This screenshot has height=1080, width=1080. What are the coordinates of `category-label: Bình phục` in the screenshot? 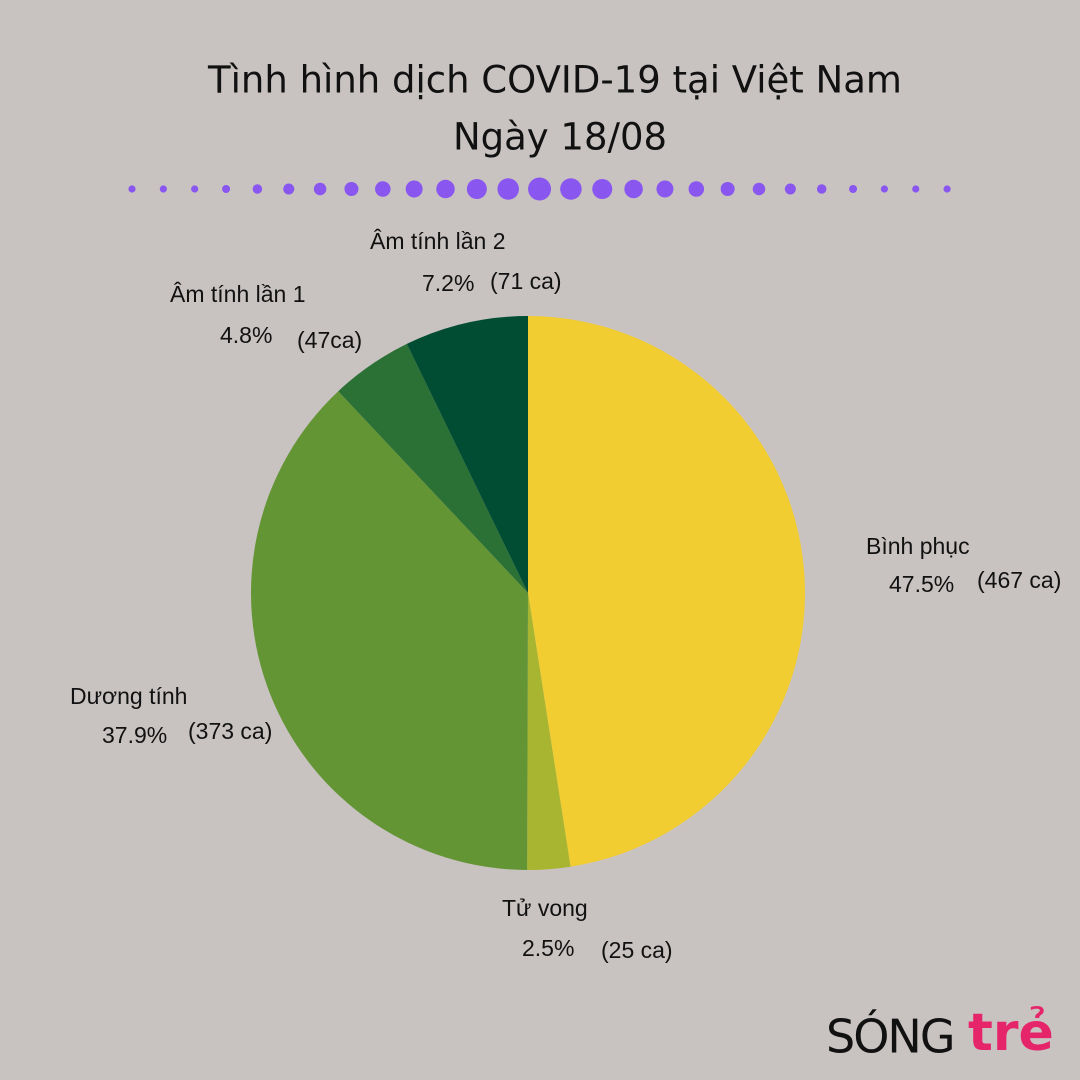 It's located at (918, 546).